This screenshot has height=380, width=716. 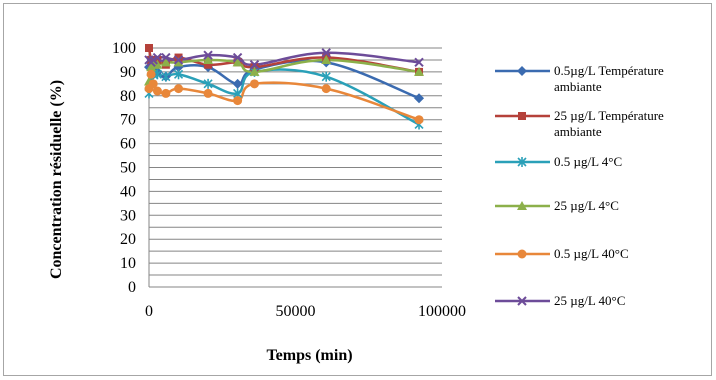 What do you see at coordinates (609, 78) in the screenshot?
I see `legend-label-1: 0.5µg/L Température ambiante` at bounding box center [609, 78].